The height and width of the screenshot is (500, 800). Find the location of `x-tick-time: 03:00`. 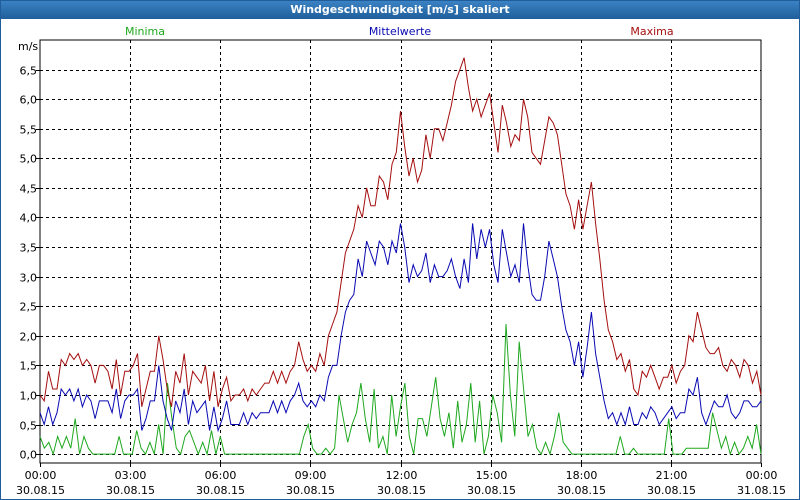

x-tick-time: 03:00 is located at coordinates (131, 475).